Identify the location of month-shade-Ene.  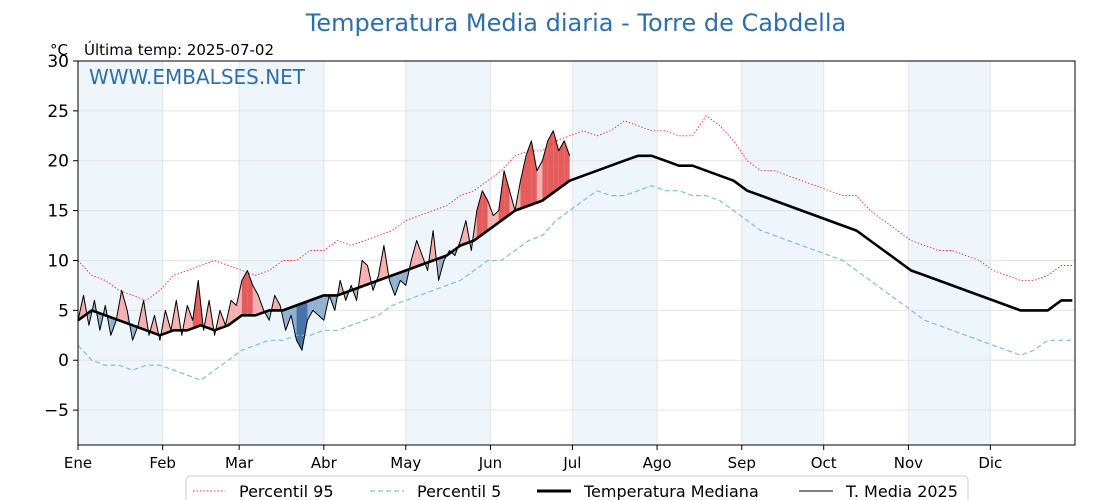
(120, 253).